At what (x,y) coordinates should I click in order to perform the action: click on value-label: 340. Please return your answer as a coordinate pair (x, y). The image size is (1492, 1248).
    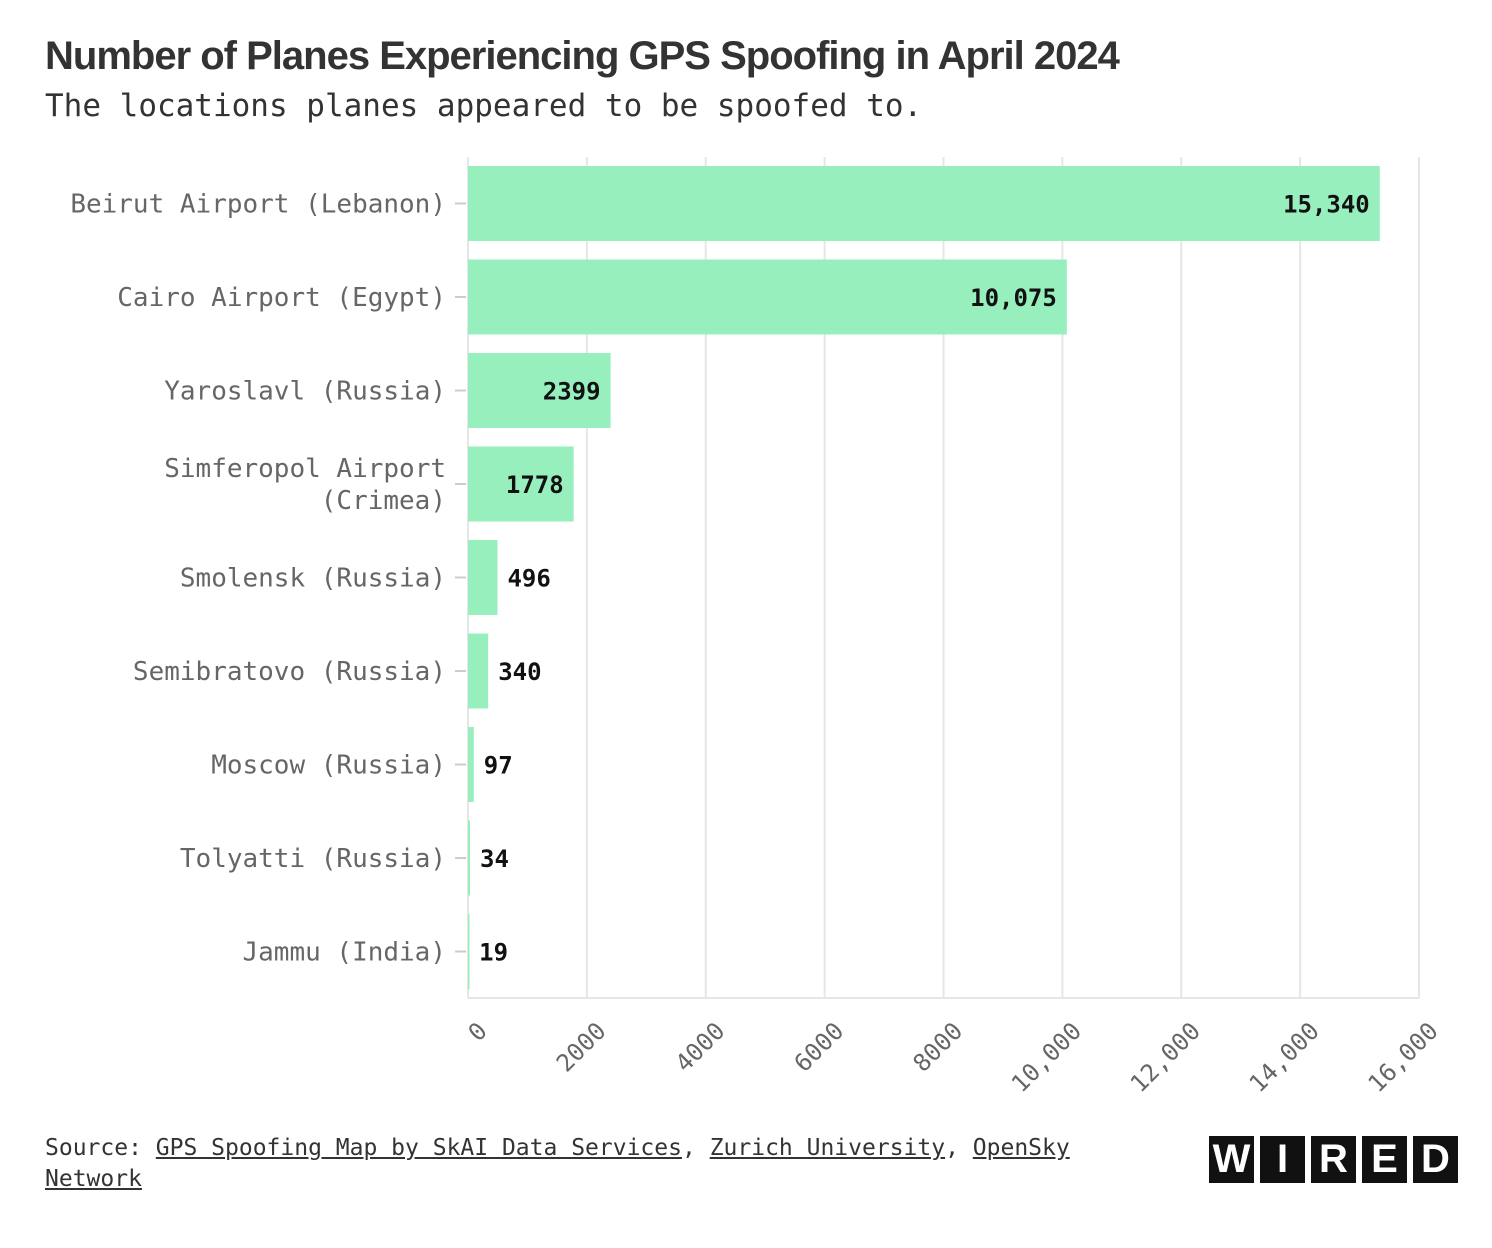
    Looking at the image, I should click on (519, 672).